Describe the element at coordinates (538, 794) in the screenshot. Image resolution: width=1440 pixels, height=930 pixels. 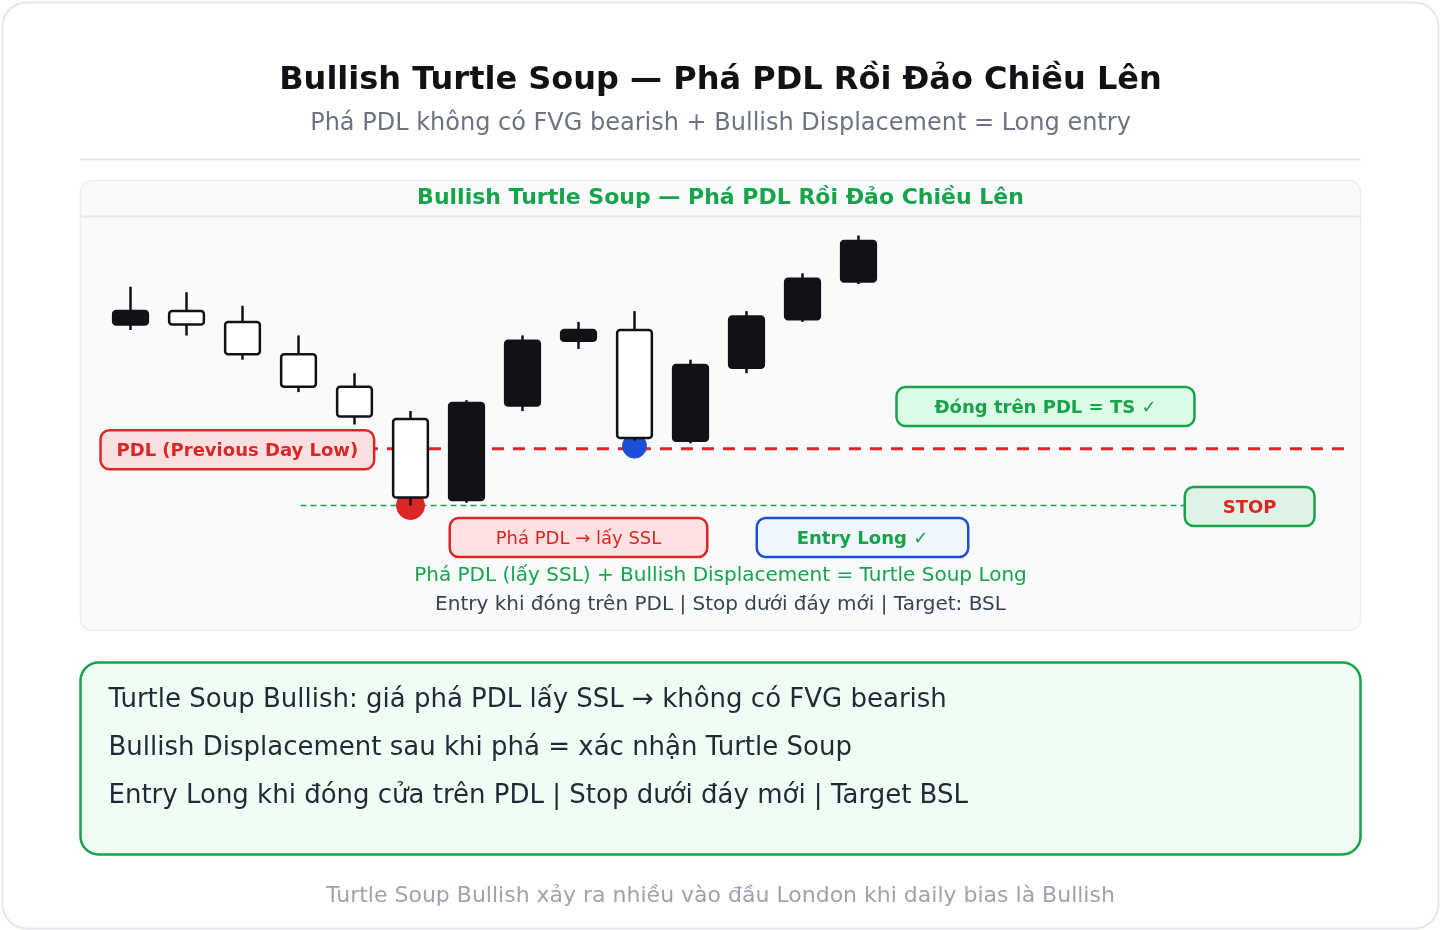
I see `text: Entry Long khi đóng cửa trên PDL | Stop dưới đáy mới | Target BSL` at that location.